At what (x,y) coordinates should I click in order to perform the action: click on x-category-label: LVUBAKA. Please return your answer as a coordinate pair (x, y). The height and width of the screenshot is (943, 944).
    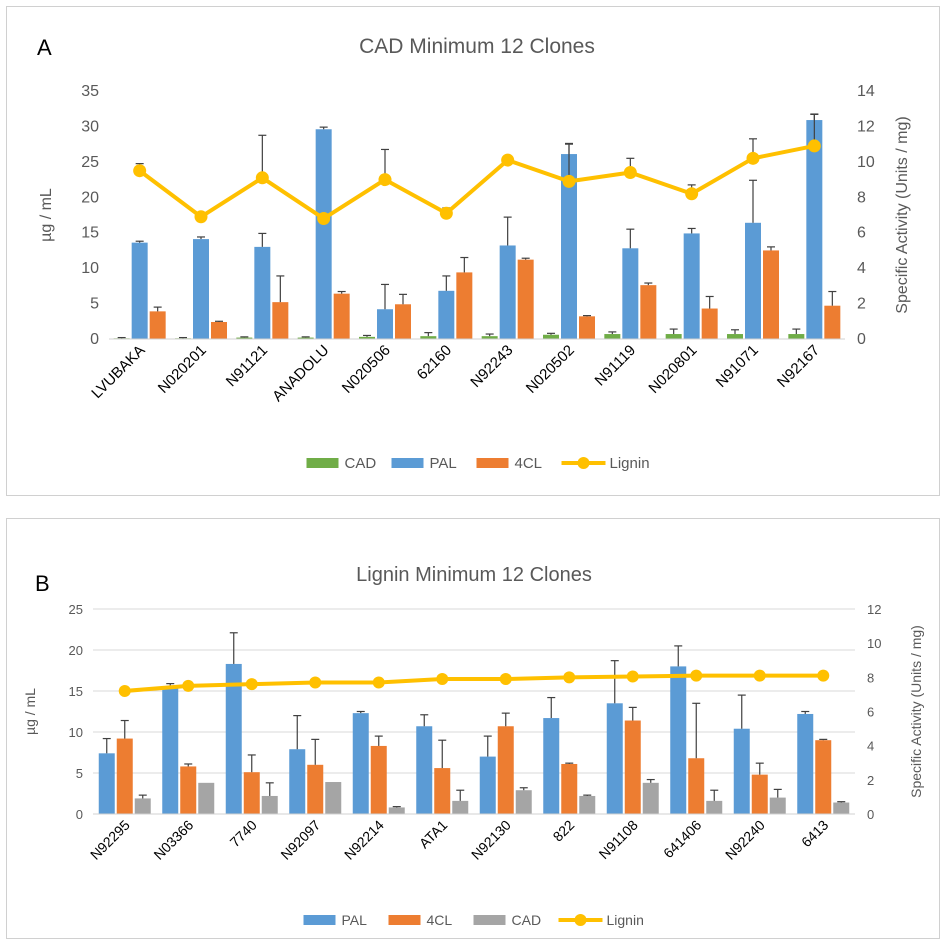
    Looking at the image, I should click on (118, 372).